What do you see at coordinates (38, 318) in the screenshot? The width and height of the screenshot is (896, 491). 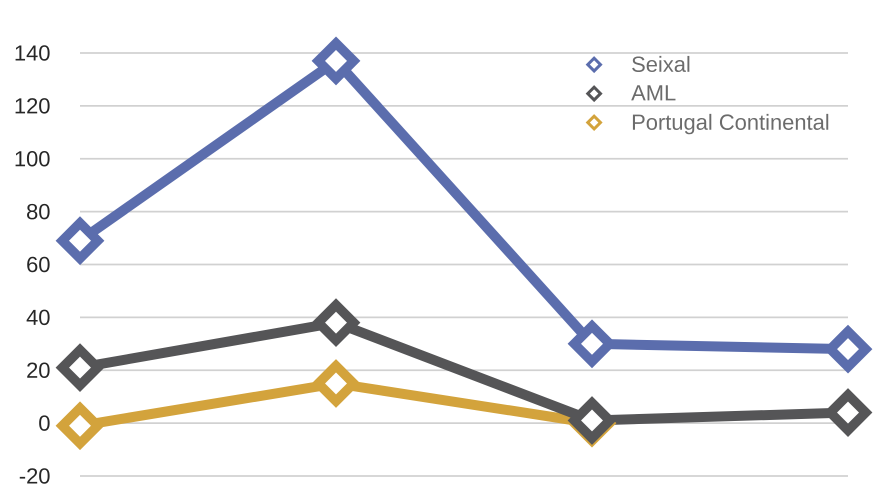 I see `y-tick-label: 40` at bounding box center [38, 318].